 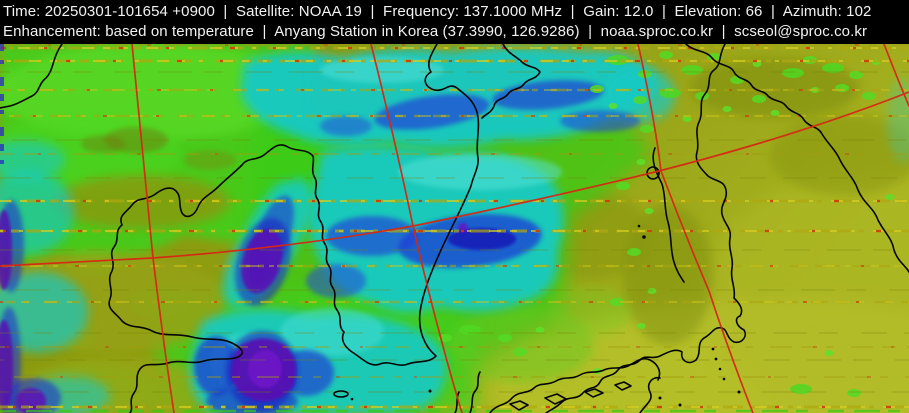 I want to click on coast-shikoku, so click(x=650, y=394).